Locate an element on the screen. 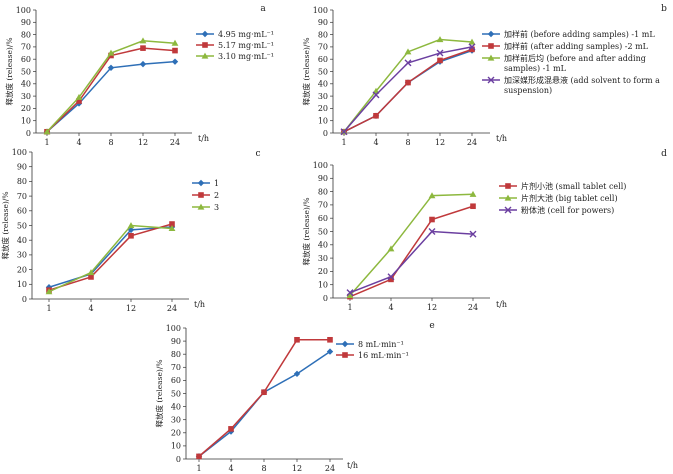  x-tick-label: 1 is located at coordinates (349, 307).